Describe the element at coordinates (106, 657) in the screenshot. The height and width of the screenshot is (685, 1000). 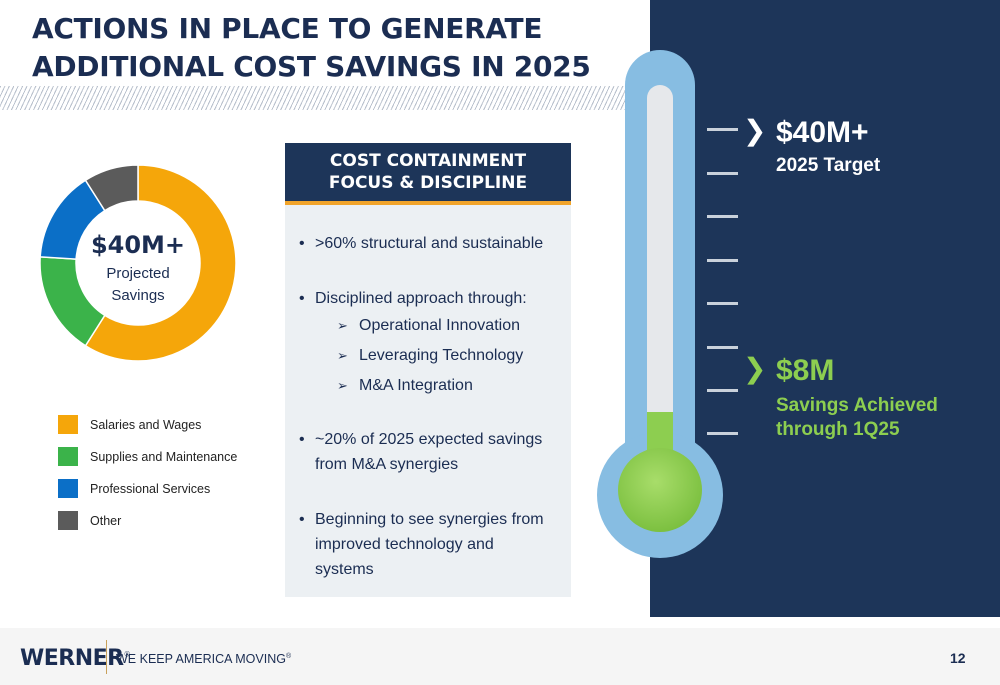
I see `footer-divider` at that location.